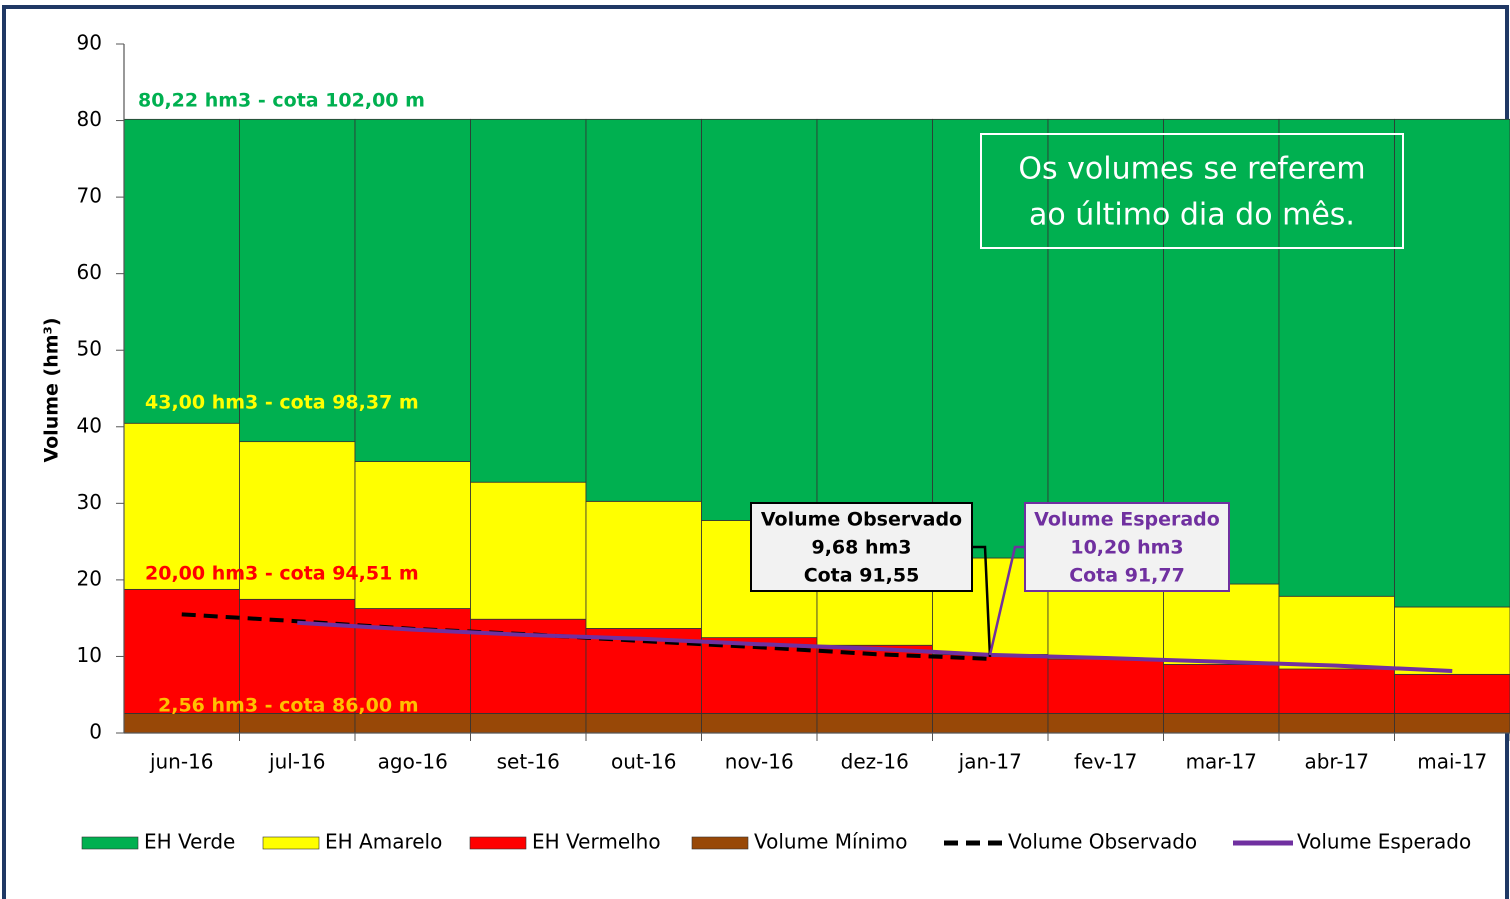 The width and height of the screenshot is (1510, 899). What do you see at coordinates (89, 349) in the screenshot?
I see `y-tick-label: 50` at bounding box center [89, 349].